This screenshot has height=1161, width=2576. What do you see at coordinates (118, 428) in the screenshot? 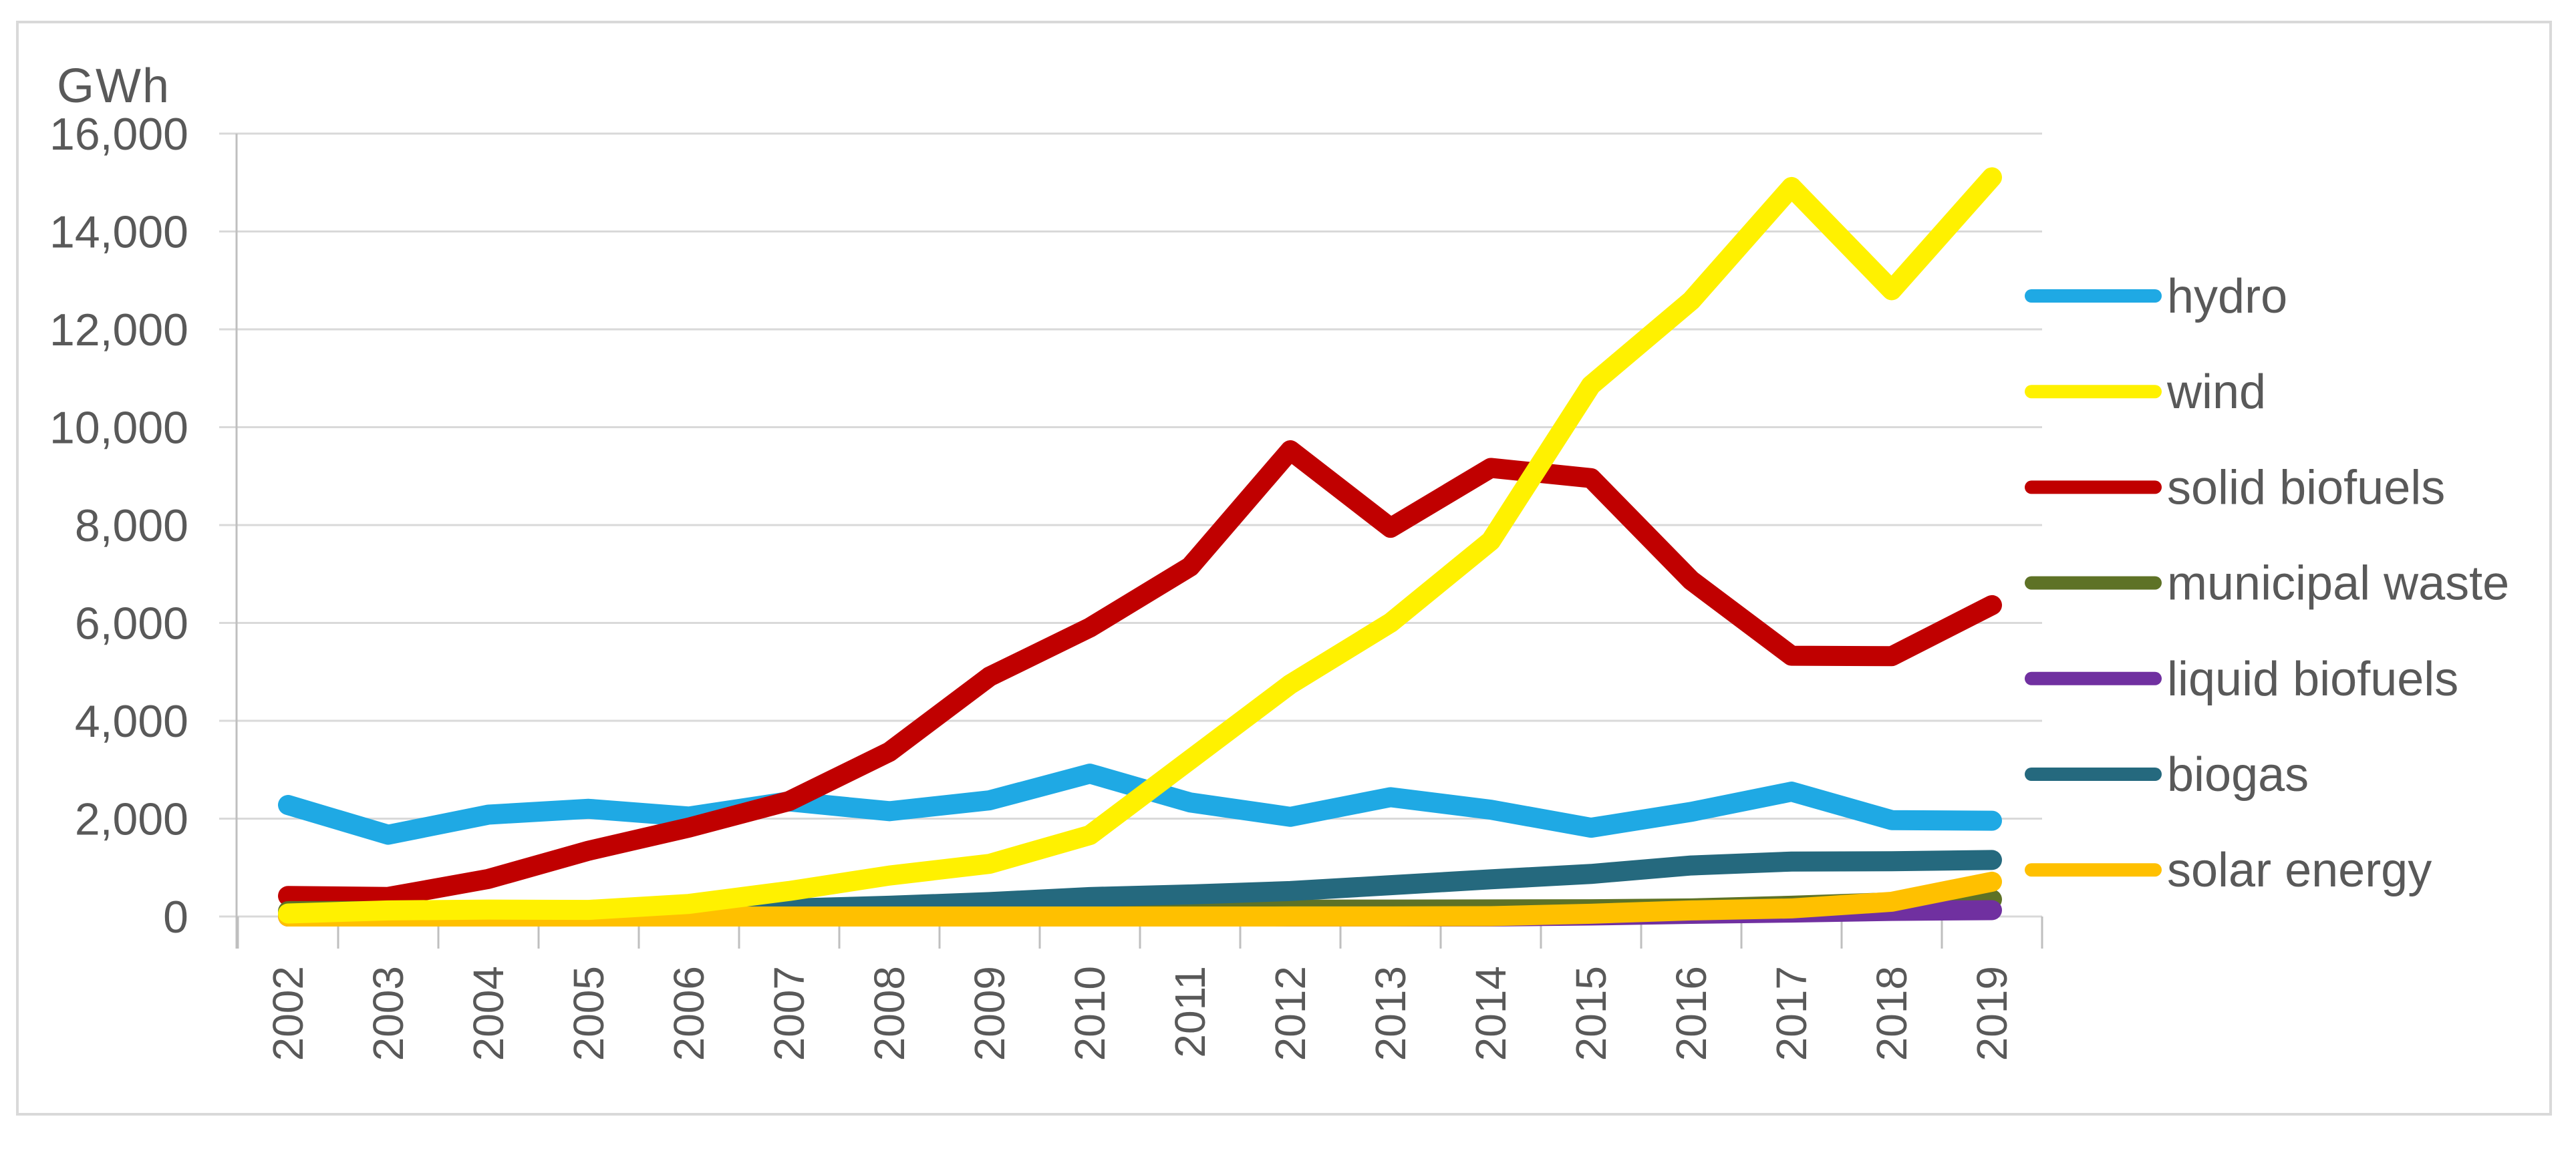
I see `y-tick-label: 10,000` at bounding box center [118, 428].